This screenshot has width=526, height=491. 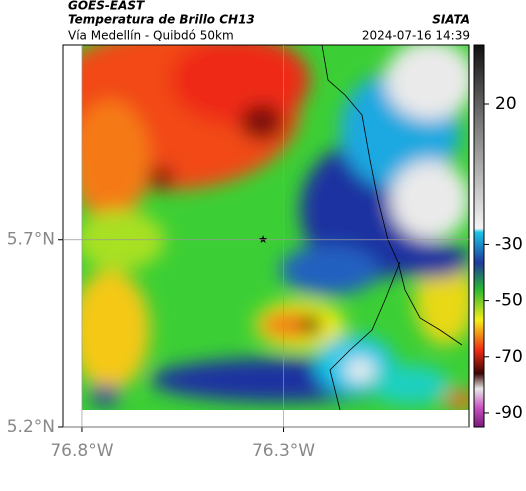 What do you see at coordinates (479, 236) in the screenshot?
I see `colorbar` at bounding box center [479, 236].